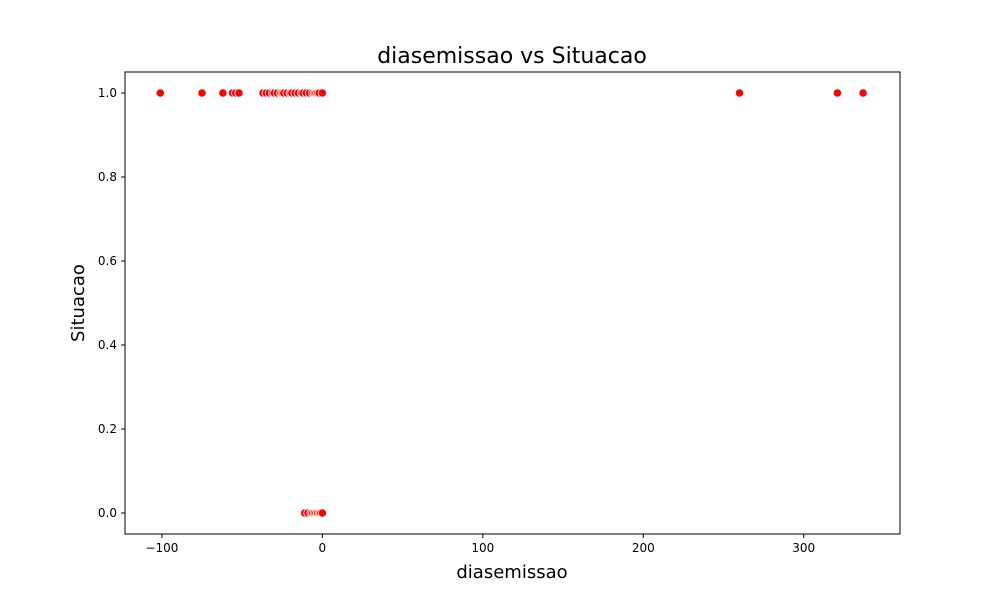  What do you see at coordinates (643, 548) in the screenshot?
I see `x-tick-label: 200` at bounding box center [643, 548].